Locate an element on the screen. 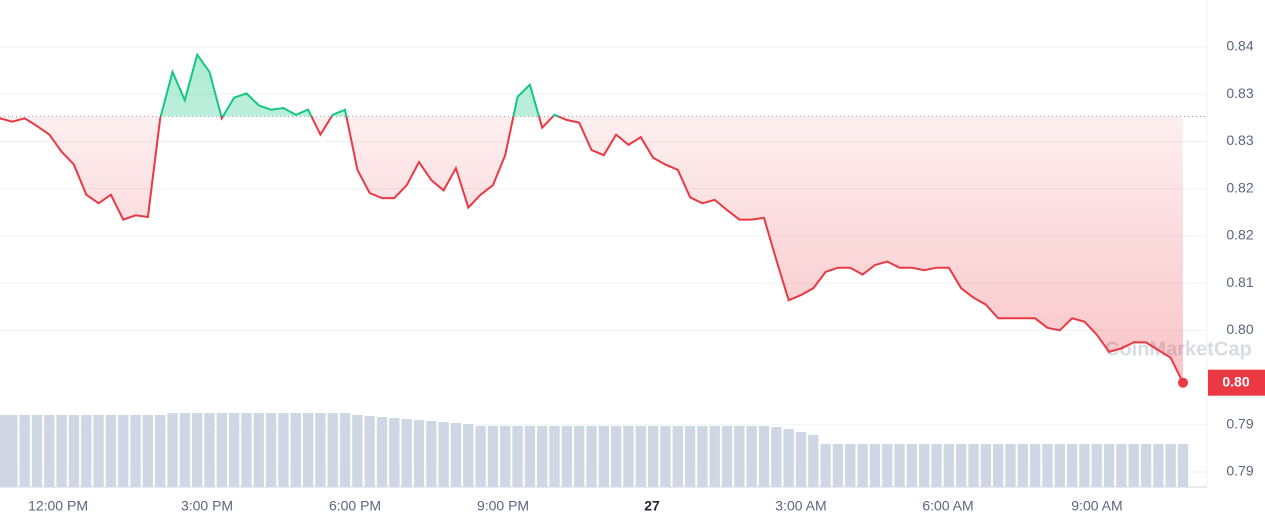 This screenshot has width=1265, height=522. x-tick-label: 27 is located at coordinates (652, 506).